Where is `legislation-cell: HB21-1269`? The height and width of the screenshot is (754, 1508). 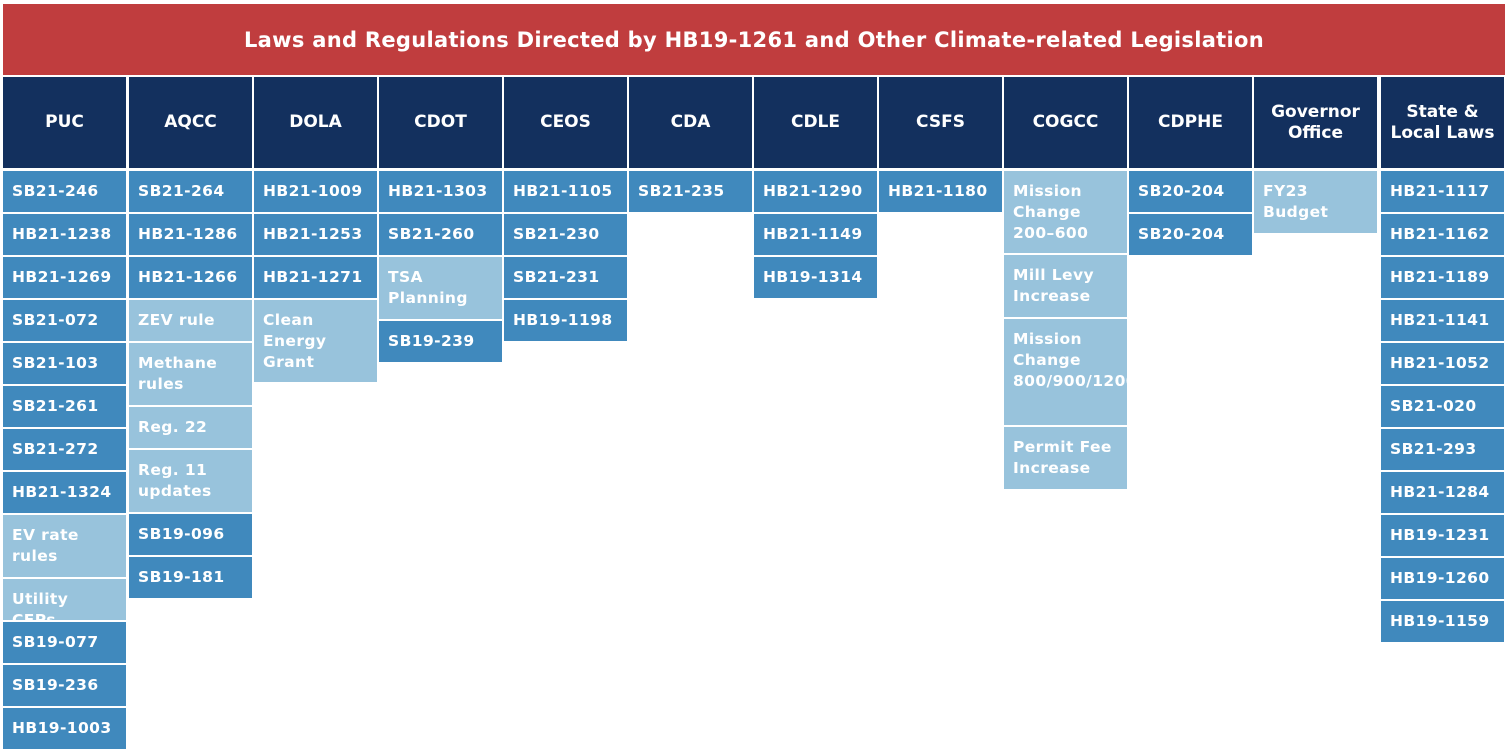
legislation-cell: HB21-1269 is located at coordinates (64, 278).